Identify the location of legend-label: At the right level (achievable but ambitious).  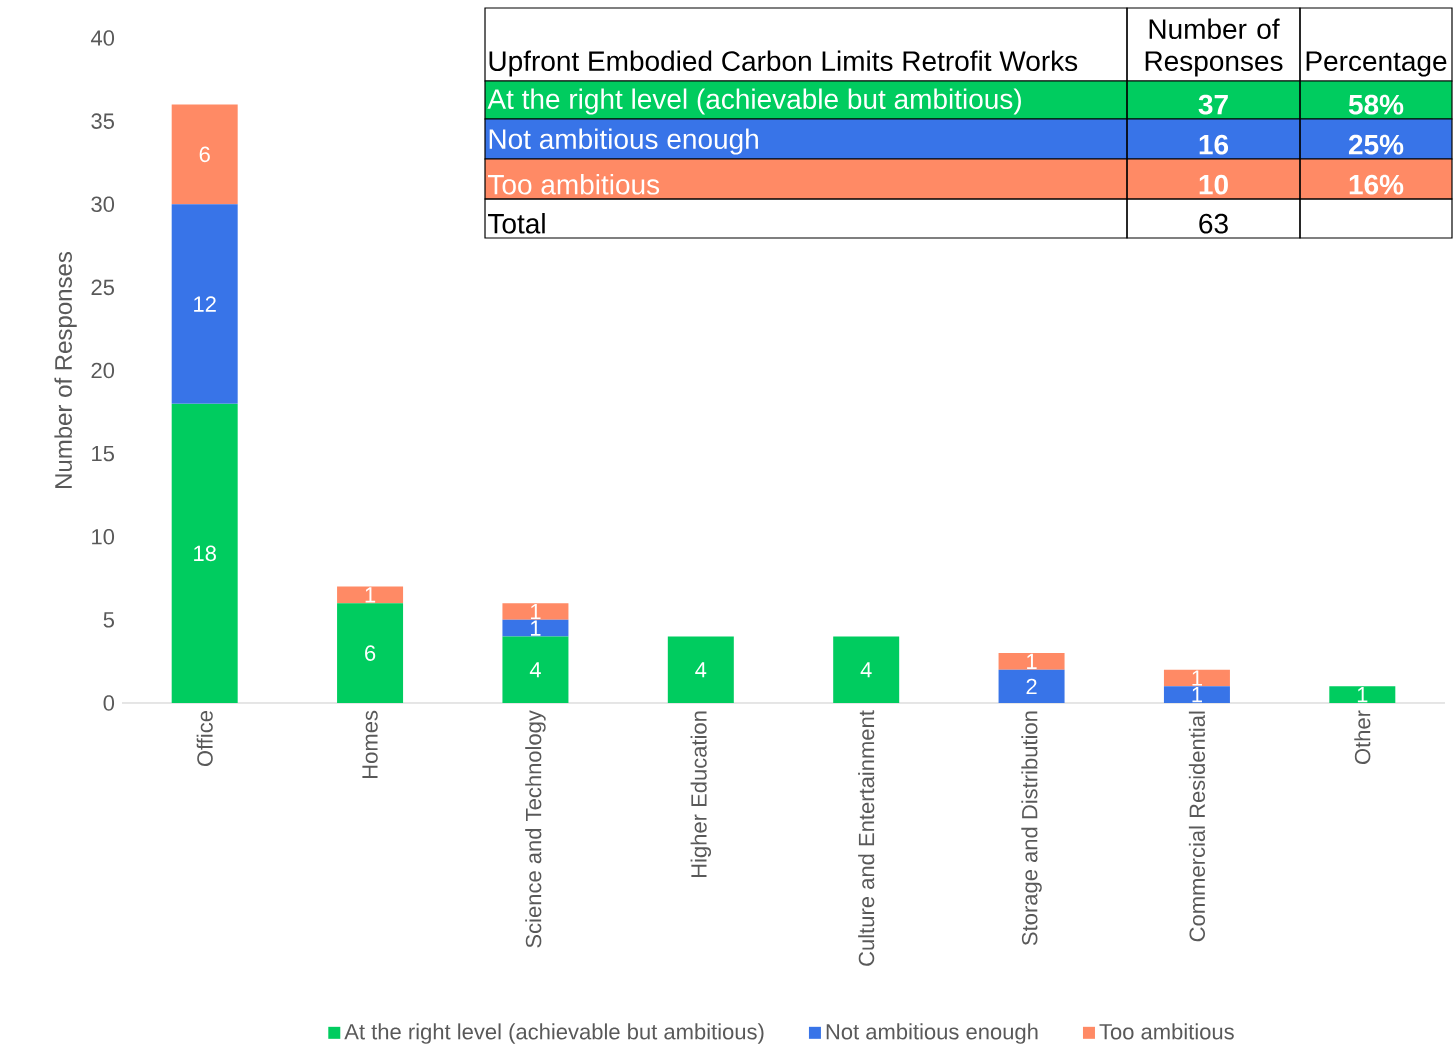
(554, 1033).